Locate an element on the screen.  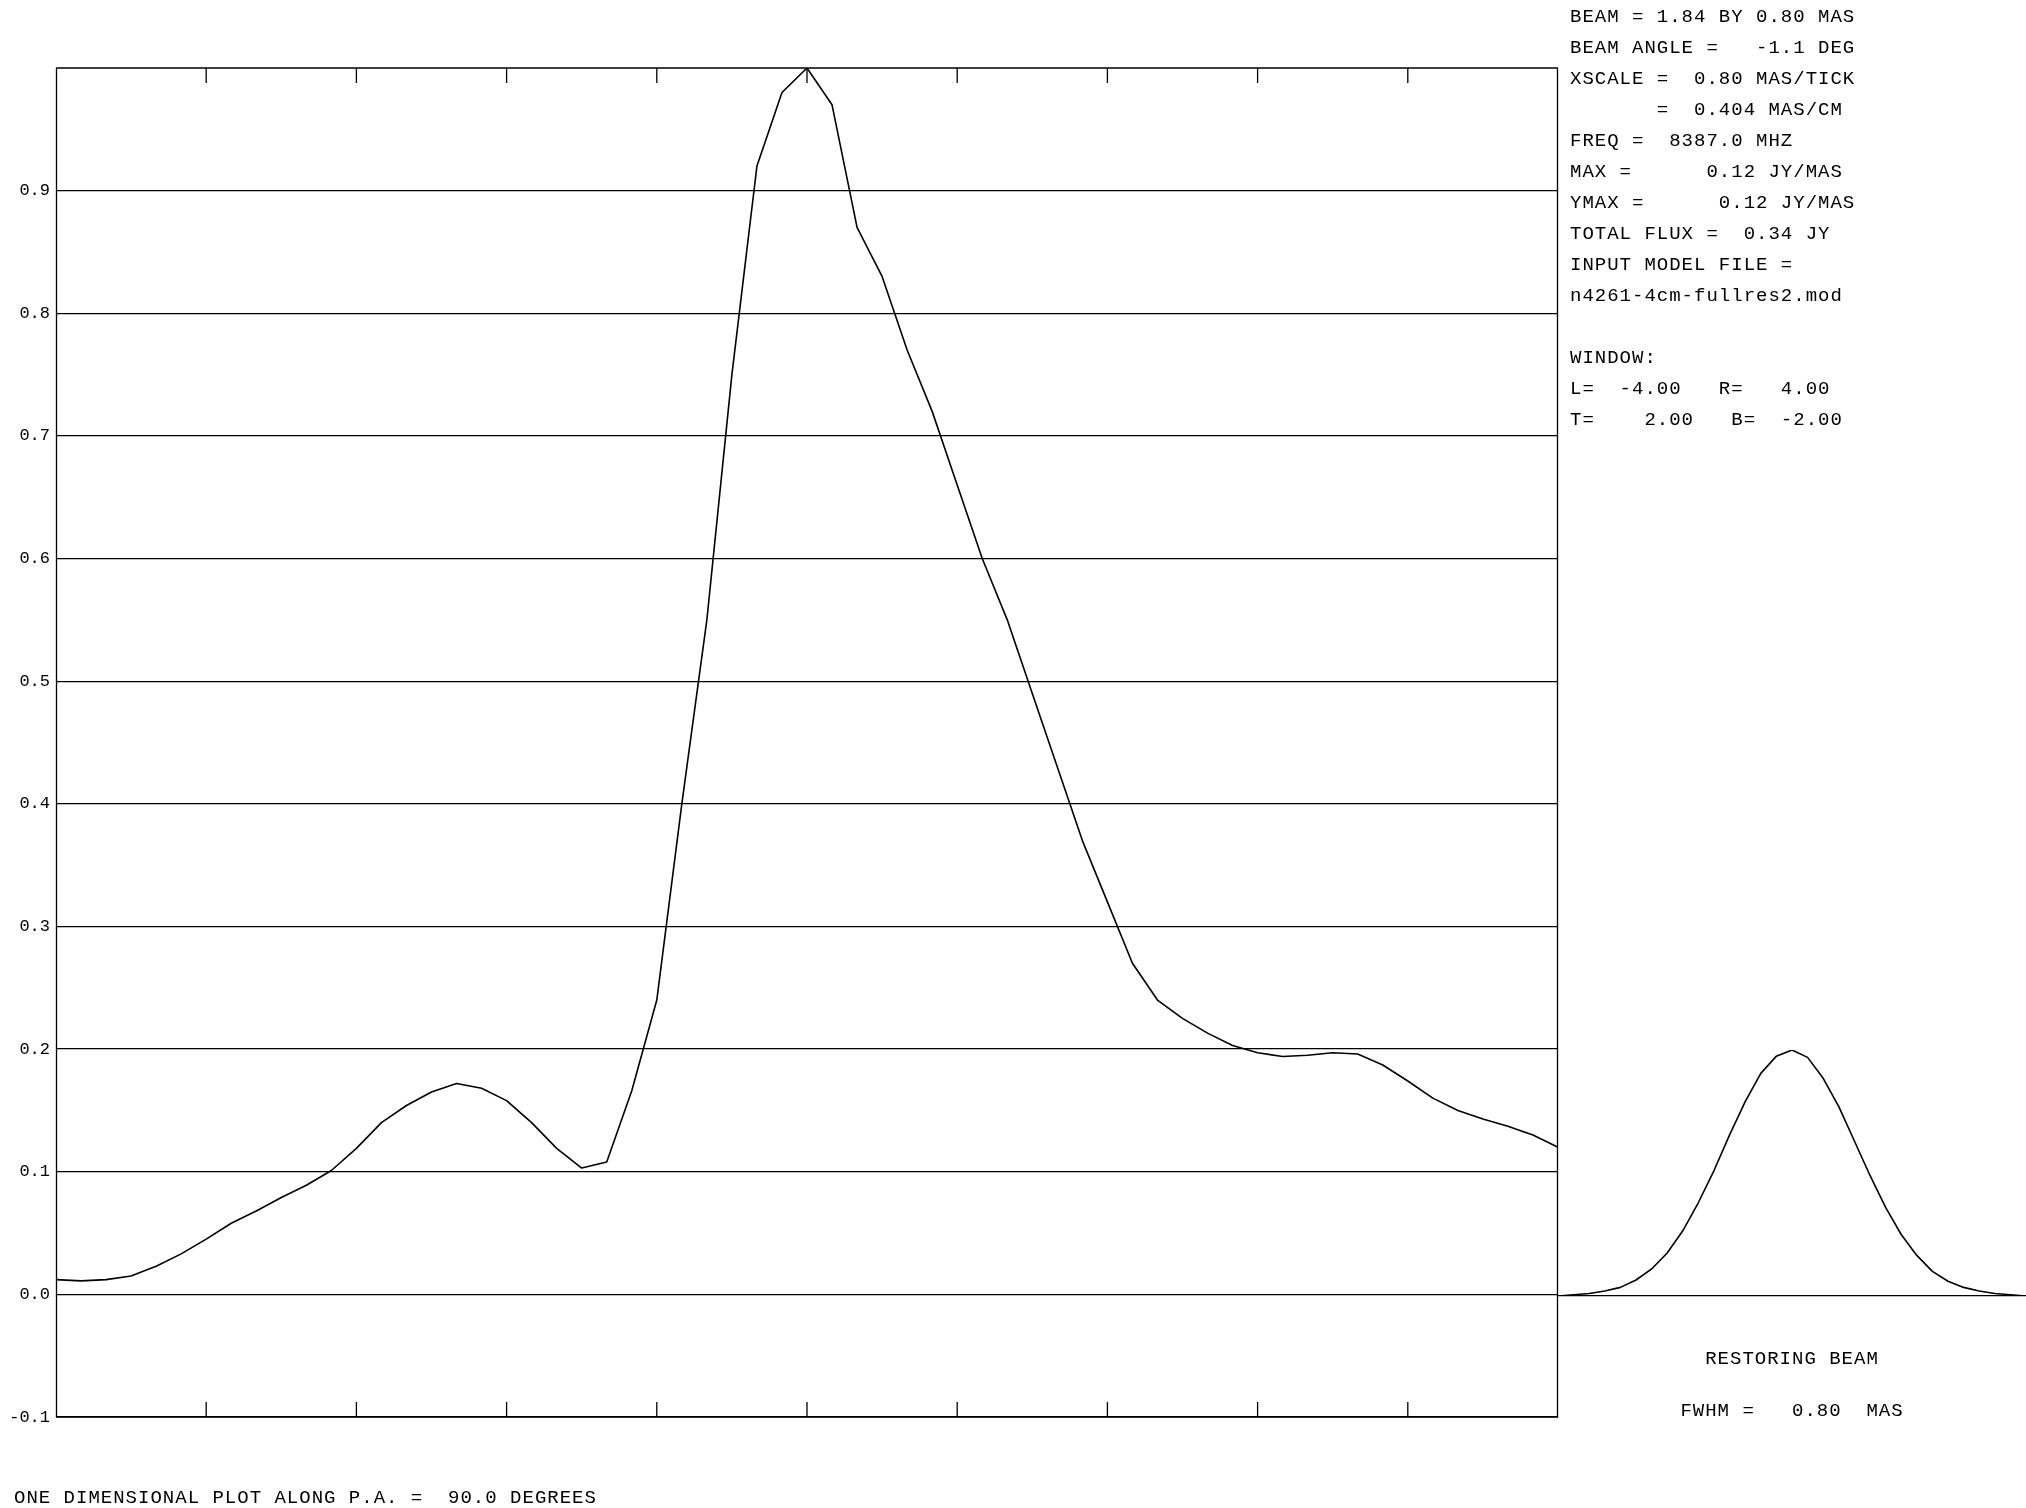
text: RESTORING BEAM is located at coordinates (1792, 1359).